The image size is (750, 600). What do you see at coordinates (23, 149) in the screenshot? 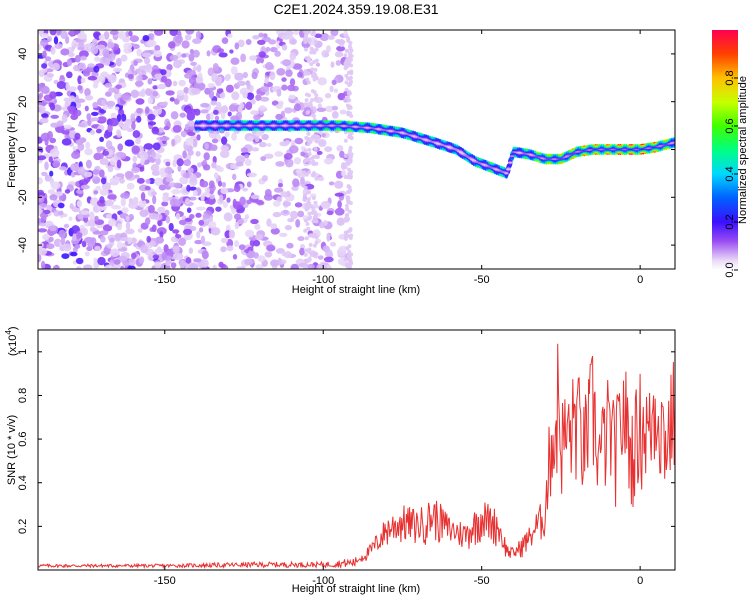
I see `y-tick-label: 0` at bounding box center [23, 149].